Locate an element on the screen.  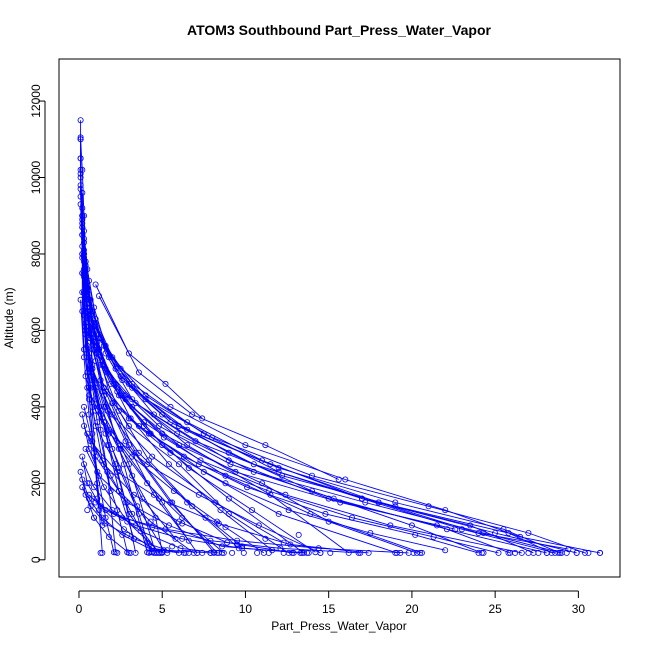
x-axis-label: Part_Press_Water_Vapor is located at coordinates (338, 626).